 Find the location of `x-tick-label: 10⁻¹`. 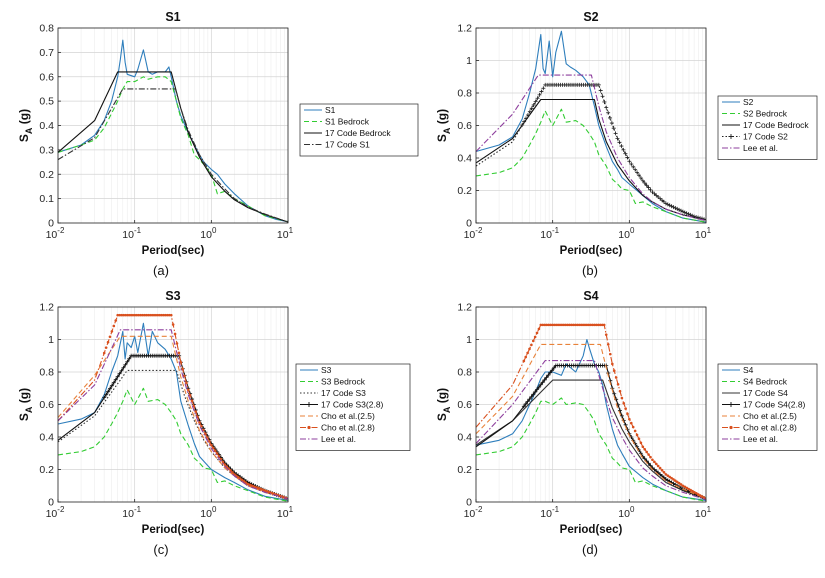

x-tick-label: 10⁻¹ is located at coordinates (549, 233).